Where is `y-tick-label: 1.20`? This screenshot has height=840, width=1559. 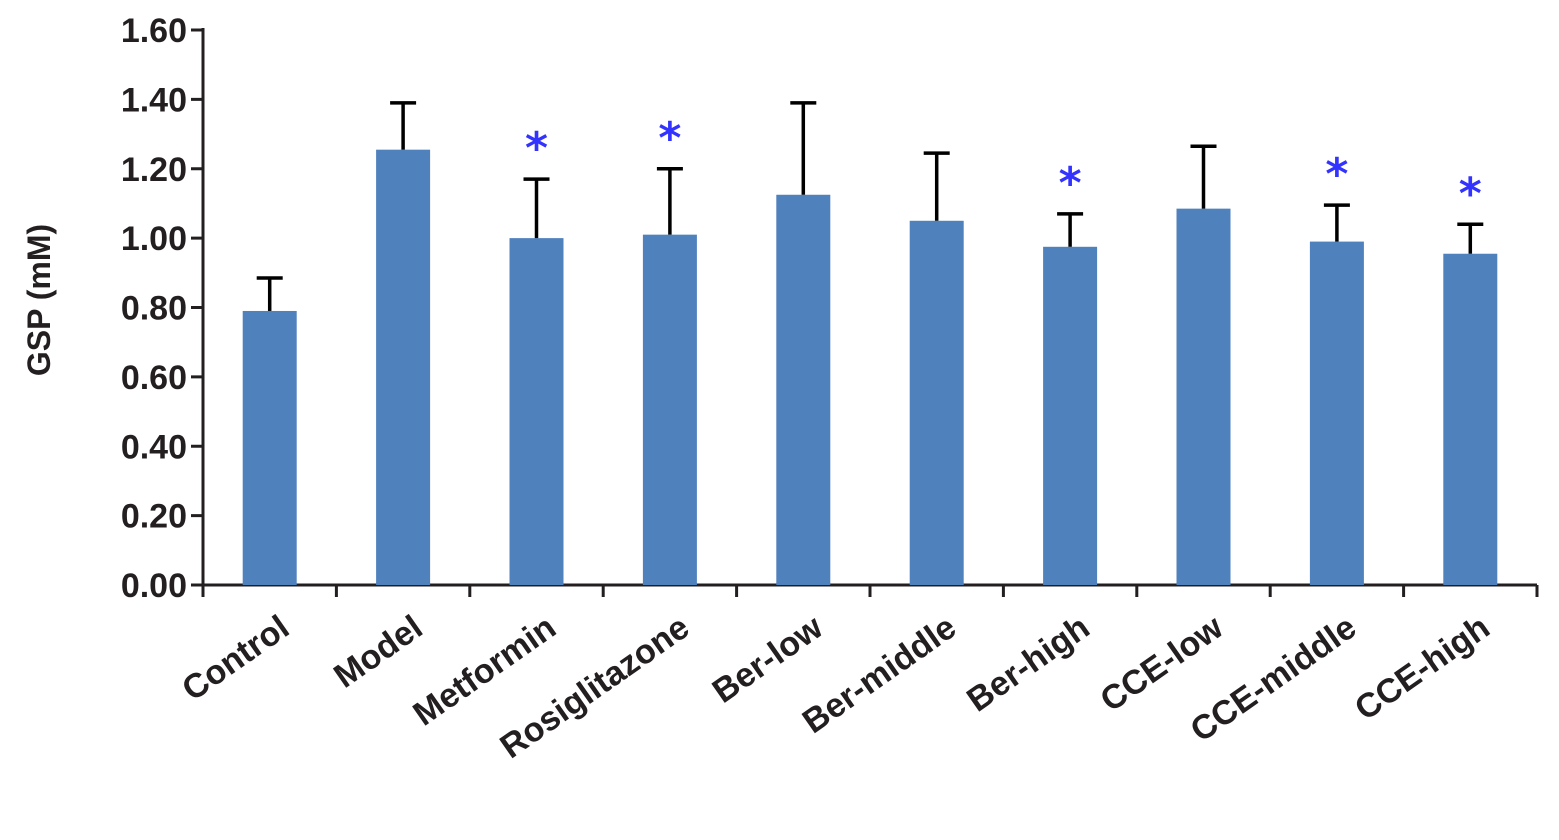 y-tick-label: 1.20 is located at coordinates (154, 170).